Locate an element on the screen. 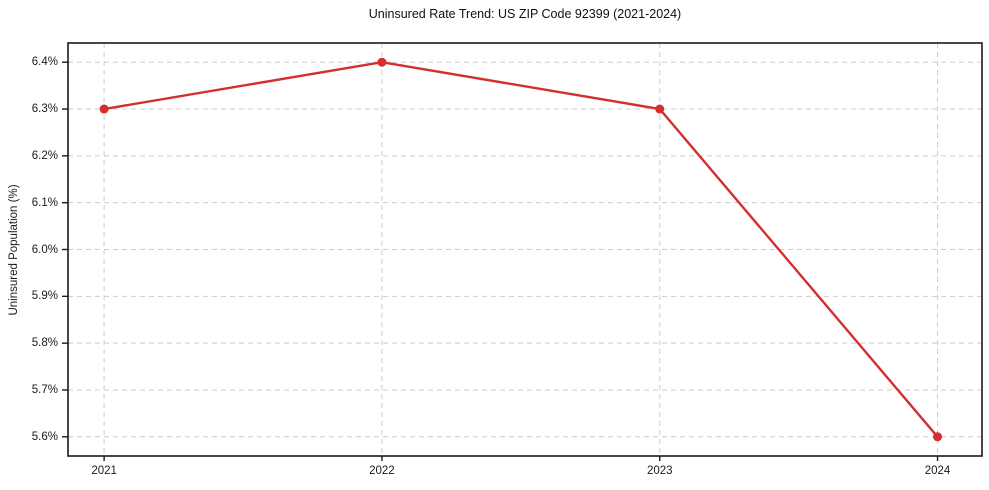 The height and width of the screenshot is (490, 989). y-tick-label: 6.1% is located at coordinates (44, 202).